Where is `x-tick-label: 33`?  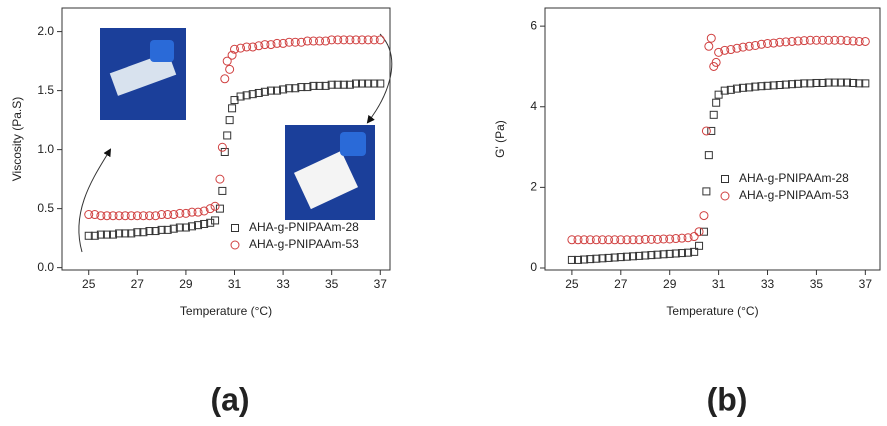 x-tick-label: 33 is located at coordinates (283, 284).